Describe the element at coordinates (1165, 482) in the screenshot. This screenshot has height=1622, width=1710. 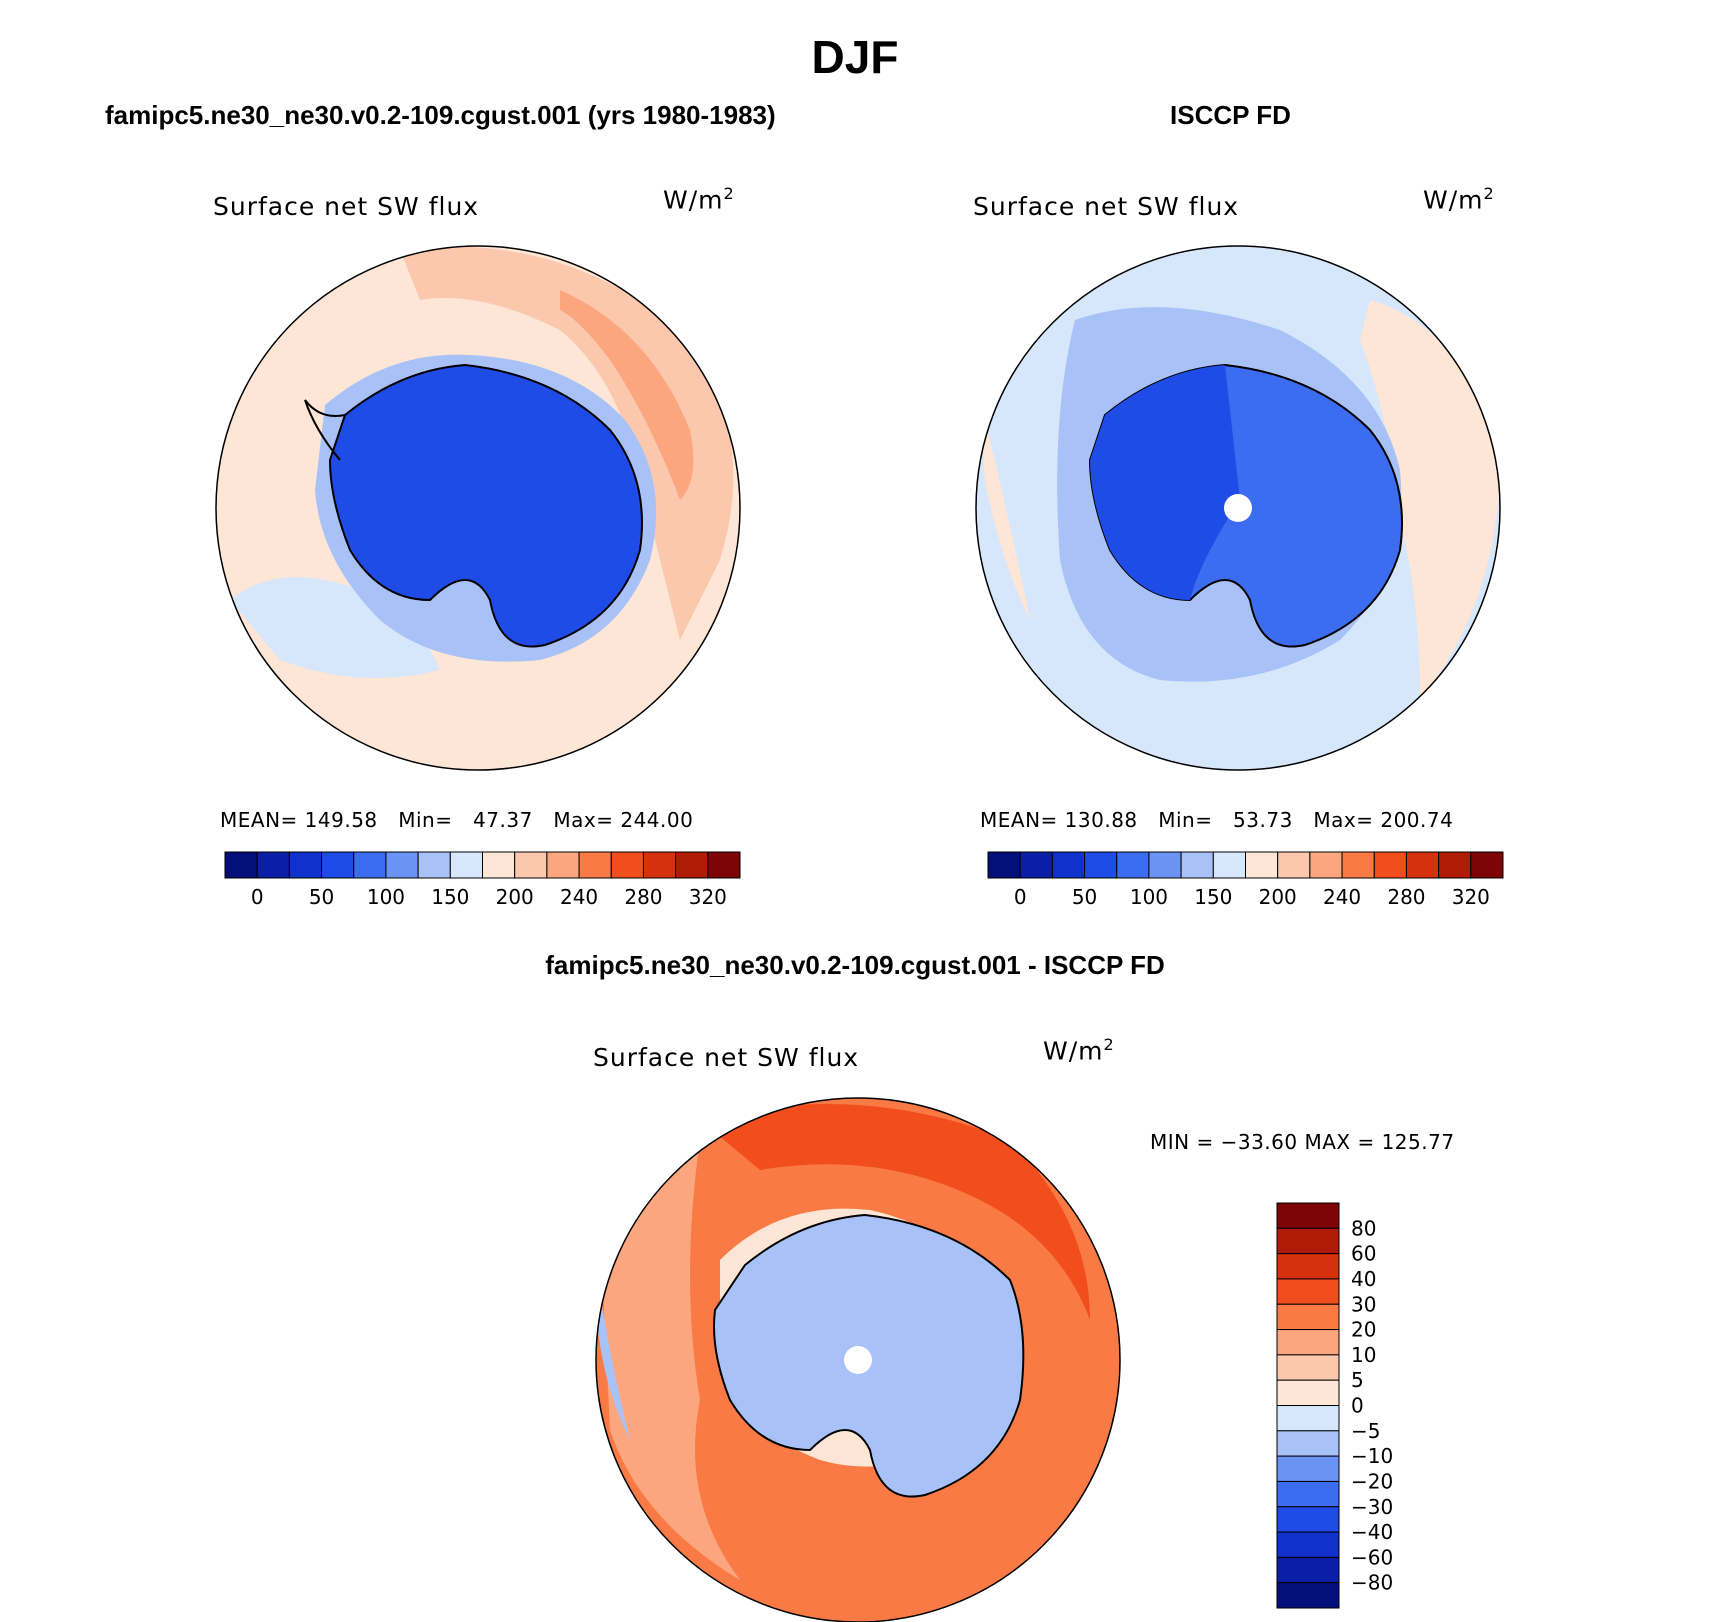
I see `obs-antarctica-west` at that location.